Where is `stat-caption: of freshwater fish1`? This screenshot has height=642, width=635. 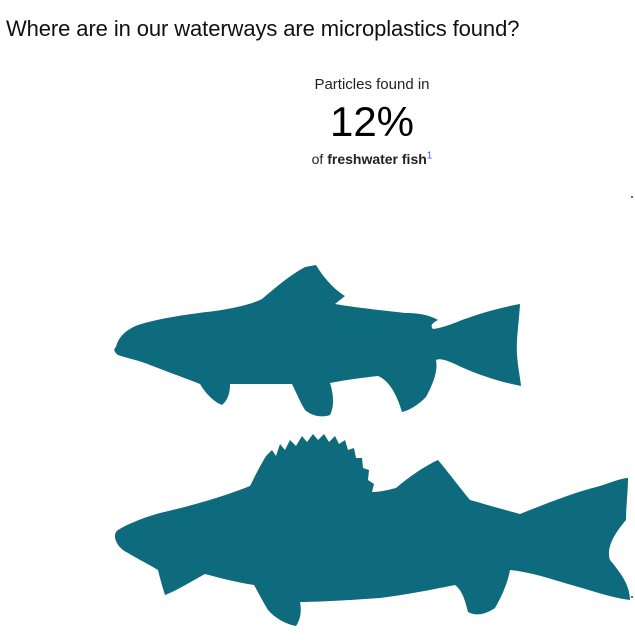 stat-caption: of freshwater fish1 is located at coordinates (372, 159).